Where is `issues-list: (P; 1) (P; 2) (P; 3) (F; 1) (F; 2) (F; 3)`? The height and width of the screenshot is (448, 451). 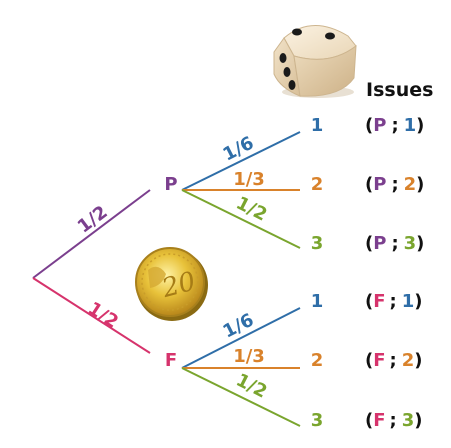 issues-list: (P; 1) (P; 2) (P; 3) (F; 1) (F; 2) (F; 3) is located at coordinates (394, 273).